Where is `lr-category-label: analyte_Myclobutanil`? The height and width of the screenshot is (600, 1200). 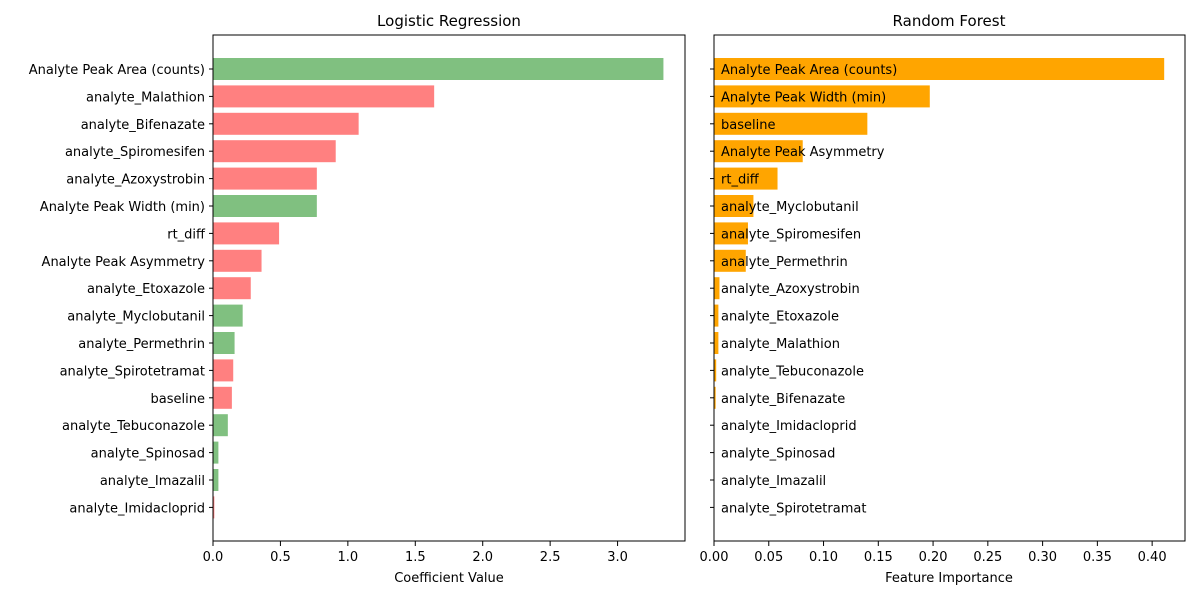
lr-category-label: analyte_Myclobutanil is located at coordinates (136, 317).